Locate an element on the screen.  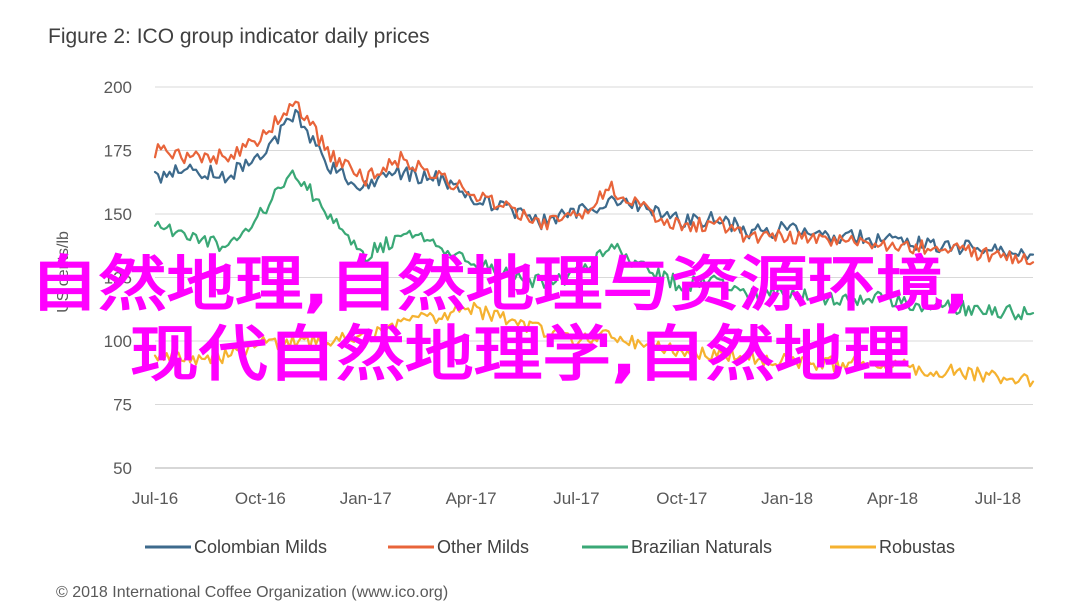
legend-label: Colombian Milds is located at coordinates (260, 547).